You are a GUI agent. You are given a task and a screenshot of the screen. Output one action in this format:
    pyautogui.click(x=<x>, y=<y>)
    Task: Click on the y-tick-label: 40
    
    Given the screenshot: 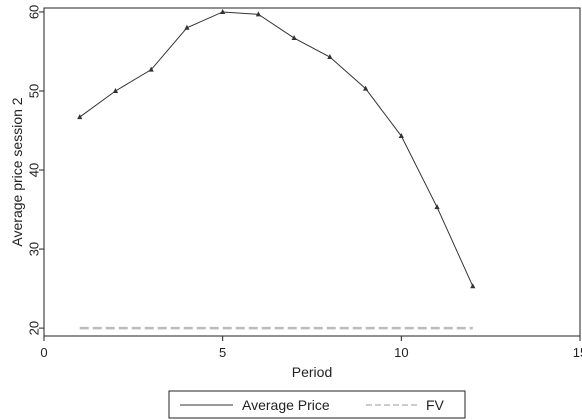 What is the action you would take?
    pyautogui.click(x=34, y=170)
    